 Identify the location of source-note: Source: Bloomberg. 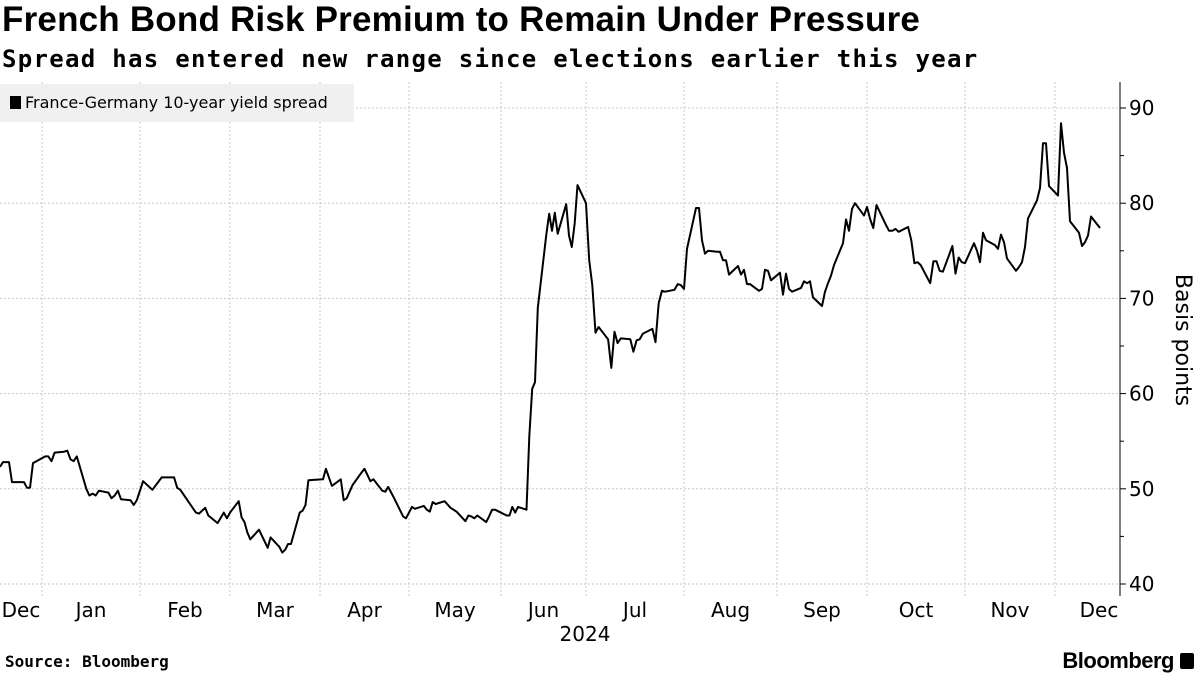
(87, 661).